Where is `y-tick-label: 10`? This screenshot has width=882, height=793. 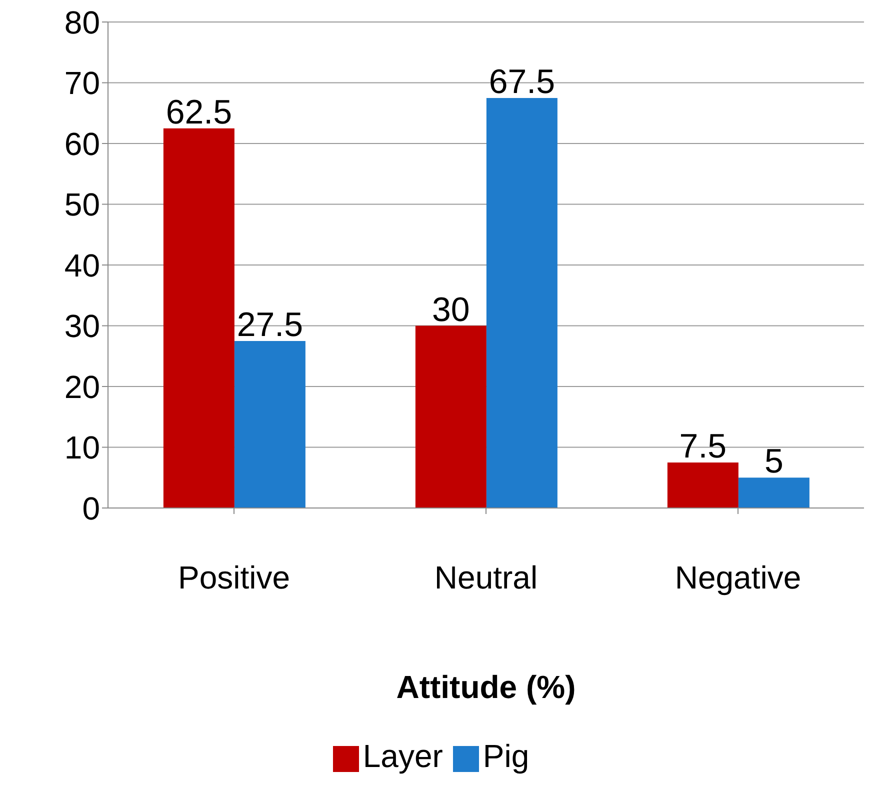
y-tick-label: 10 is located at coordinates (82, 448).